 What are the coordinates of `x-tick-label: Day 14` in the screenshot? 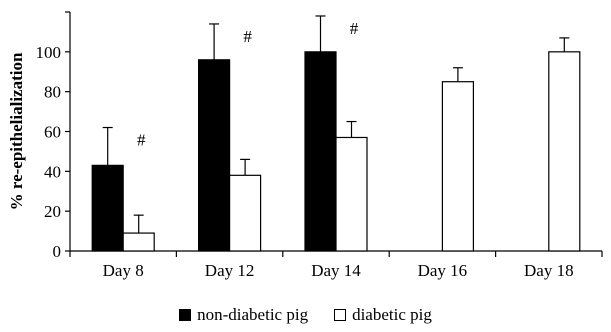 It's located at (336, 270).